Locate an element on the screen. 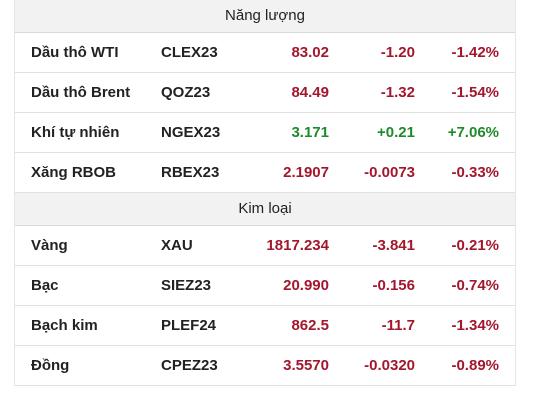 This screenshot has width=543, height=403. table-row: Bạch kim PLEF24 862.5 -11.7 -1.34% is located at coordinates (265, 326).